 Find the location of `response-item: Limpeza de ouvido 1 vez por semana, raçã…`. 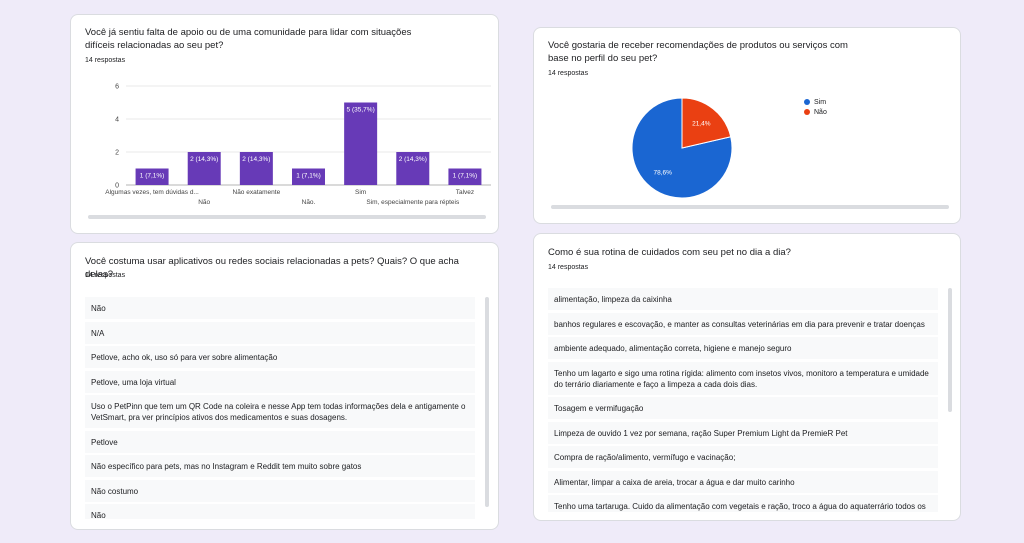

response-item: Limpeza de ouvido 1 vez por semana, raçã… is located at coordinates (743, 432).